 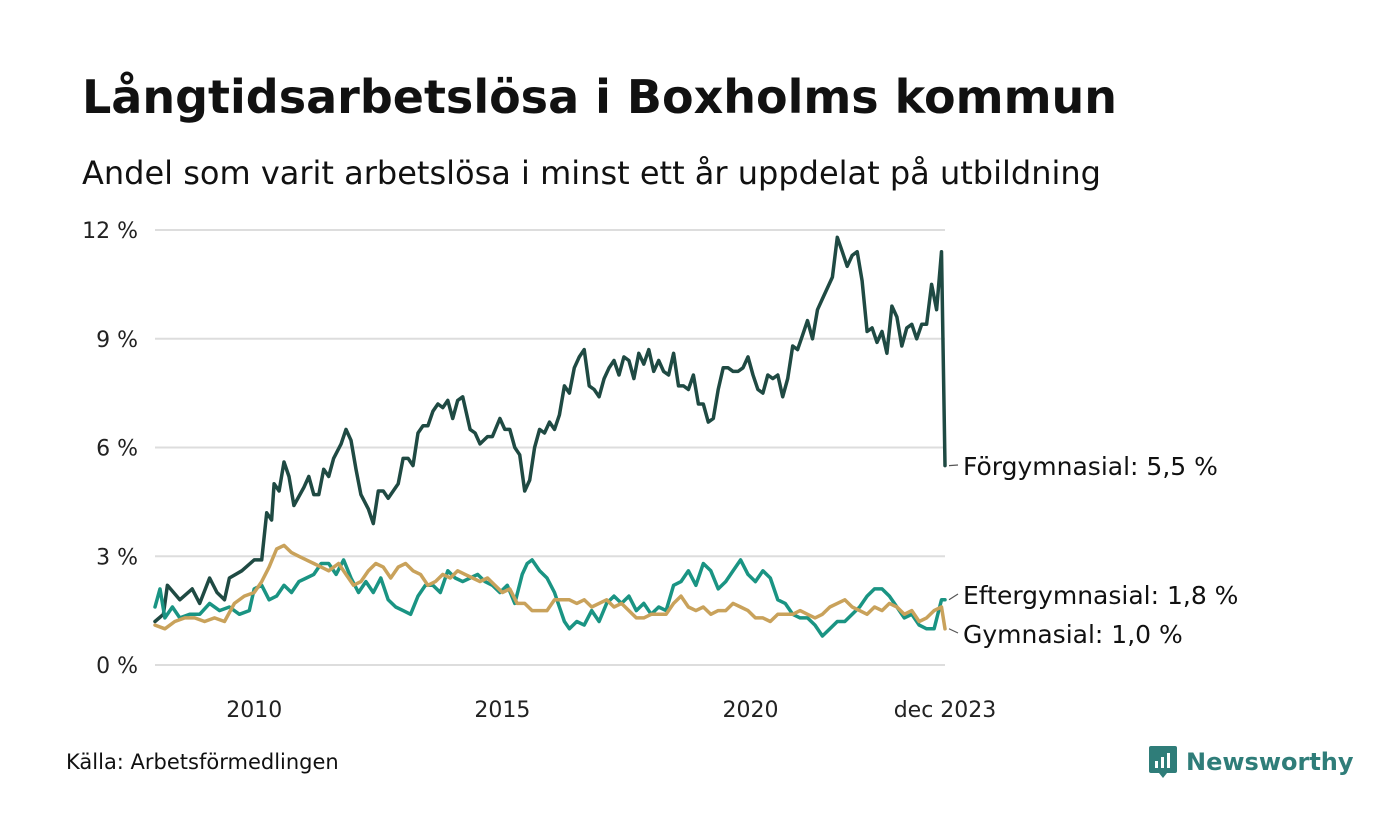 What do you see at coordinates (254, 710) in the screenshot?
I see `x-tick-label: 2010` at bounding box center [254, 710].